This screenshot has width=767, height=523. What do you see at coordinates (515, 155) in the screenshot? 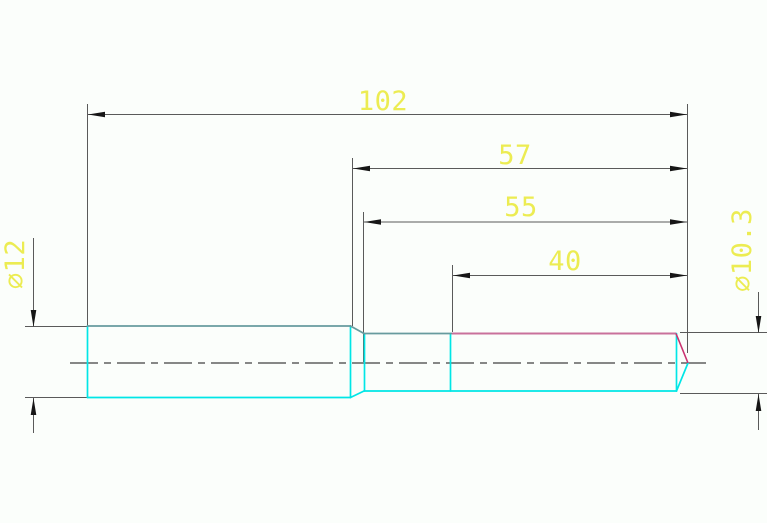
I see `dim-label-57: 57` at bounding box center [515, 155].